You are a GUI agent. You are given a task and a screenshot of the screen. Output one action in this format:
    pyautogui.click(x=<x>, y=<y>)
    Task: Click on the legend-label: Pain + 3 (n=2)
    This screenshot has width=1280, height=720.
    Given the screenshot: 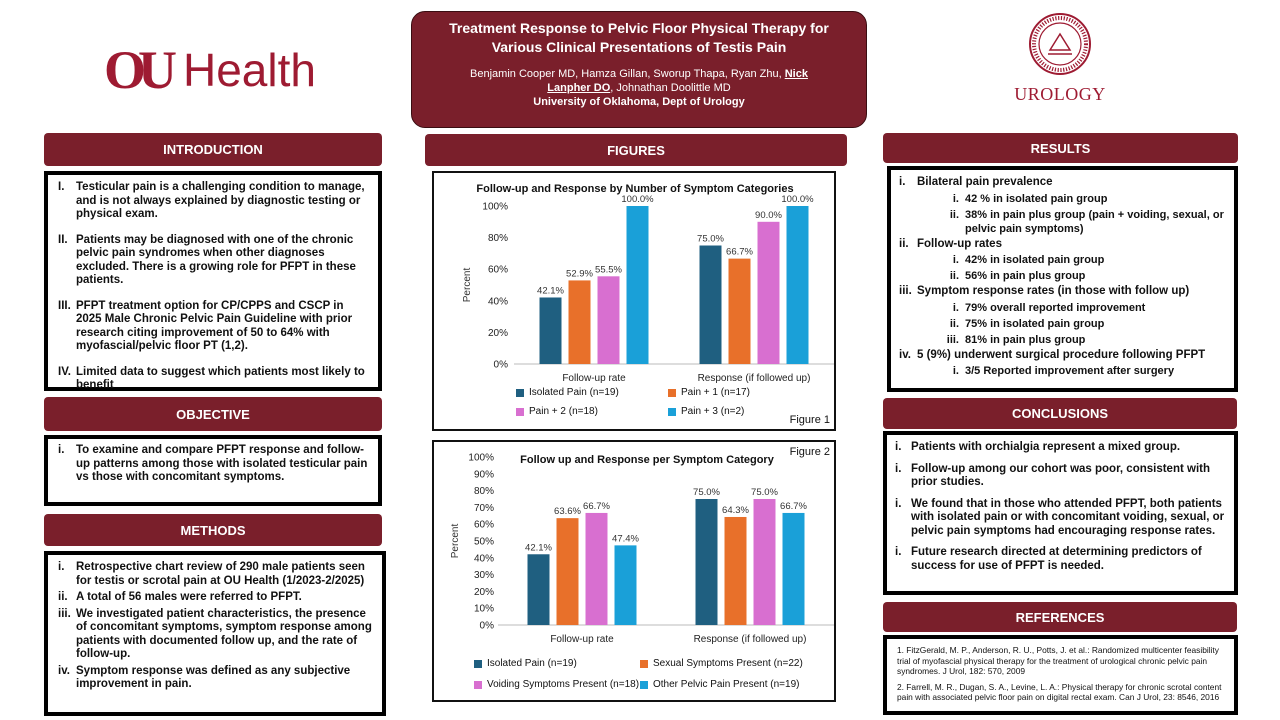 What is the action you would take?
    pyautogui.click(x=713, y=411)
    